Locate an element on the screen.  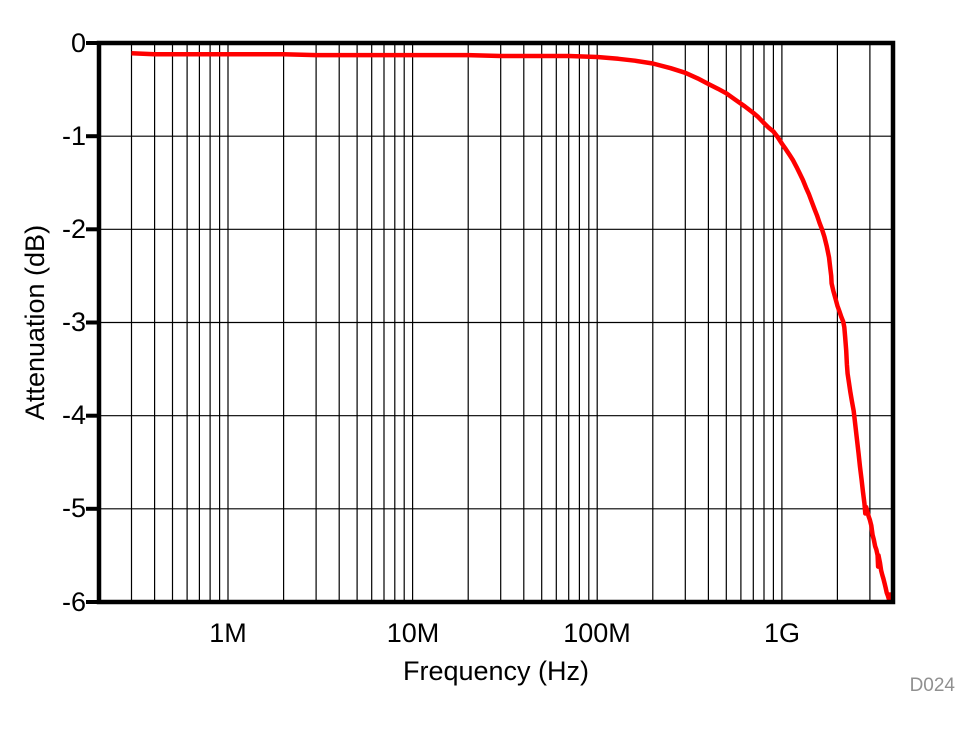
x-tick-label: 100M is located at coordinates (597, 633).